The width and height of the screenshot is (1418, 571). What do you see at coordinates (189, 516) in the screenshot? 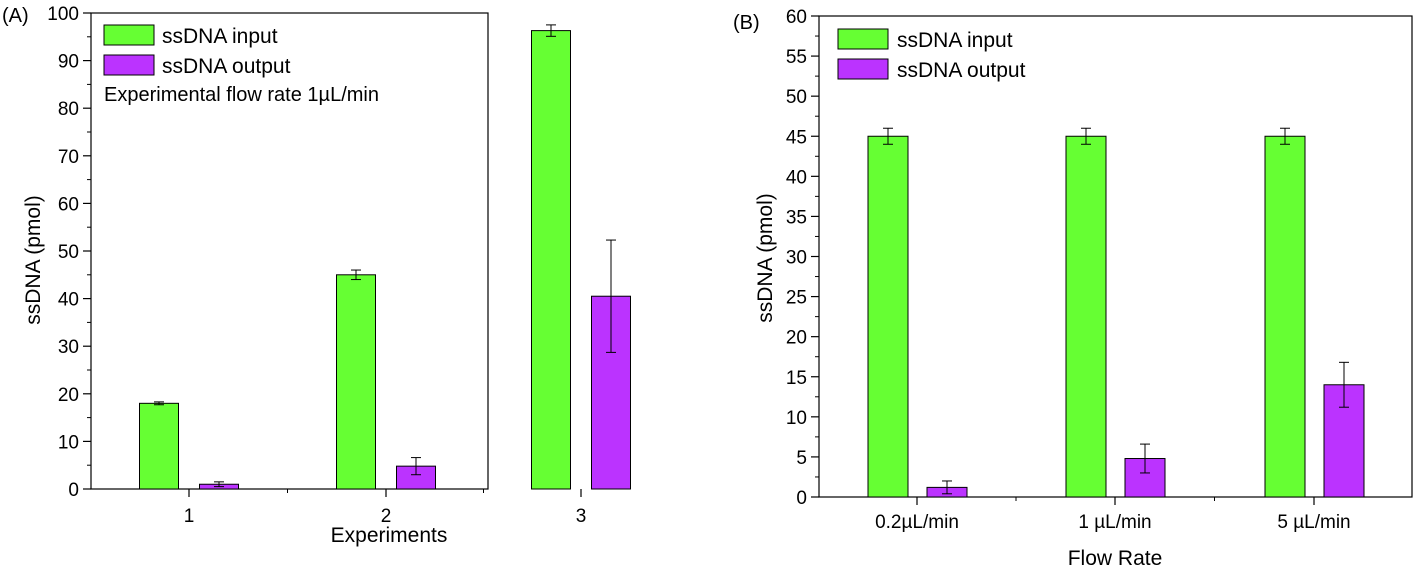
I see `x-tick-label: 1` at bounding box center [189, 516].